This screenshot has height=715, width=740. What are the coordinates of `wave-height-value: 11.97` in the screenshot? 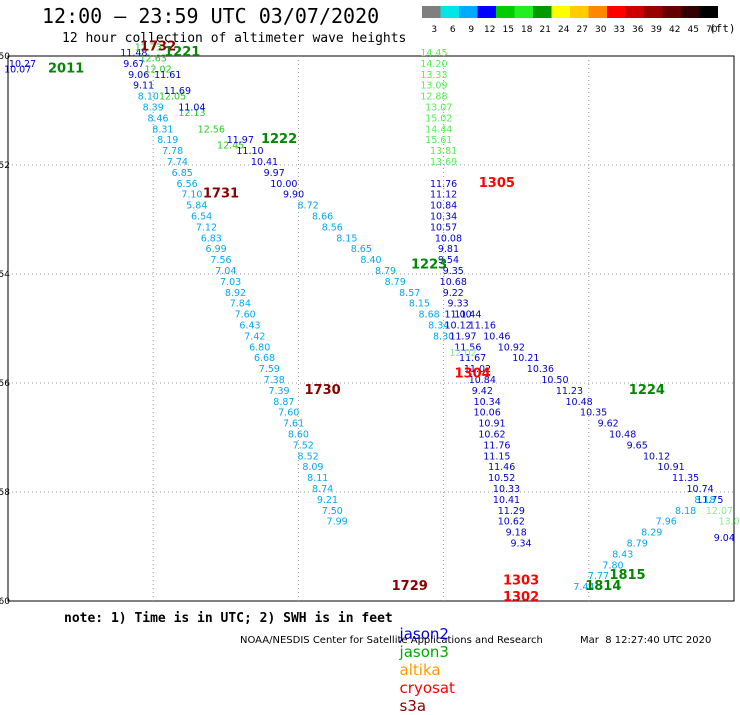 It's located at (240, 140).